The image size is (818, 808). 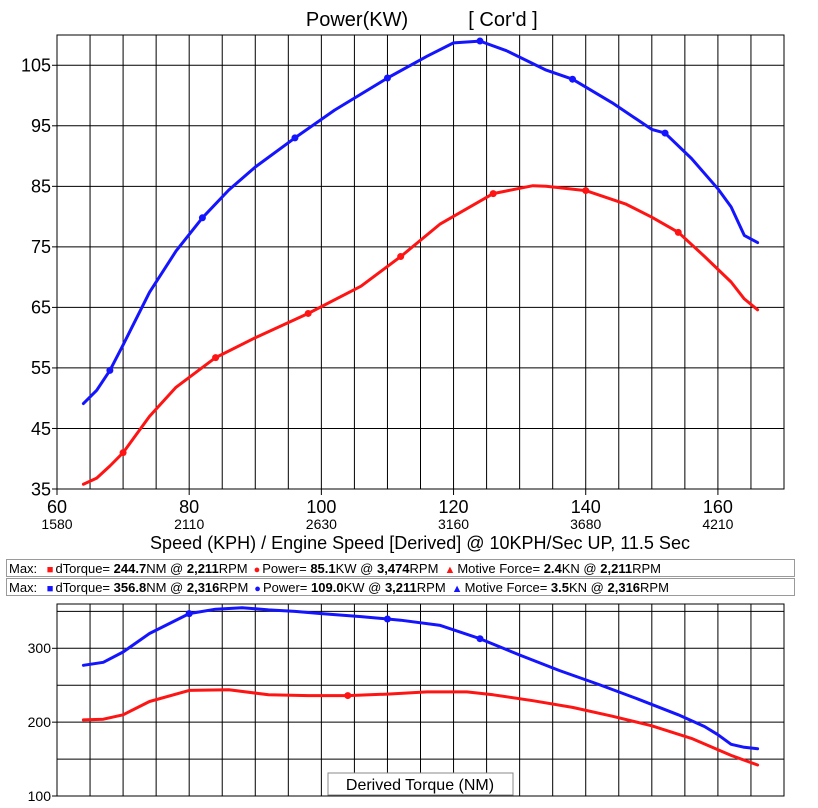 I want to click on power-y-ticks: 35 45 55 65 75 85 95 105, so click(x=39, y=277).